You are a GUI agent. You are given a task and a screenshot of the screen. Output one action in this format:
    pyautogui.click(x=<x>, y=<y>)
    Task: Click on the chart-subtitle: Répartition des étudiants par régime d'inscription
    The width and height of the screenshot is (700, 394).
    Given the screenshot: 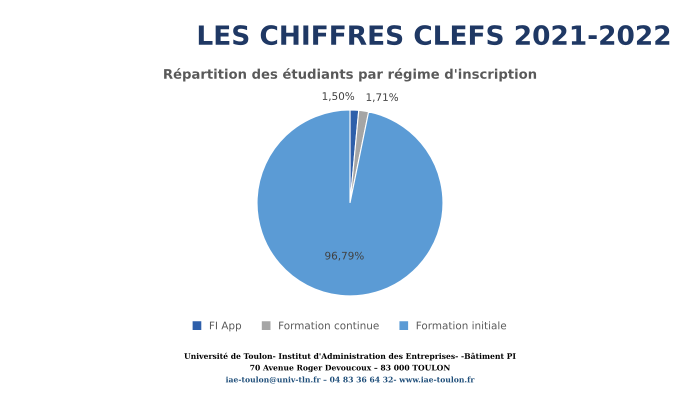 What is the action you would take?
    pyautogui.click(x=350, y=75)
    